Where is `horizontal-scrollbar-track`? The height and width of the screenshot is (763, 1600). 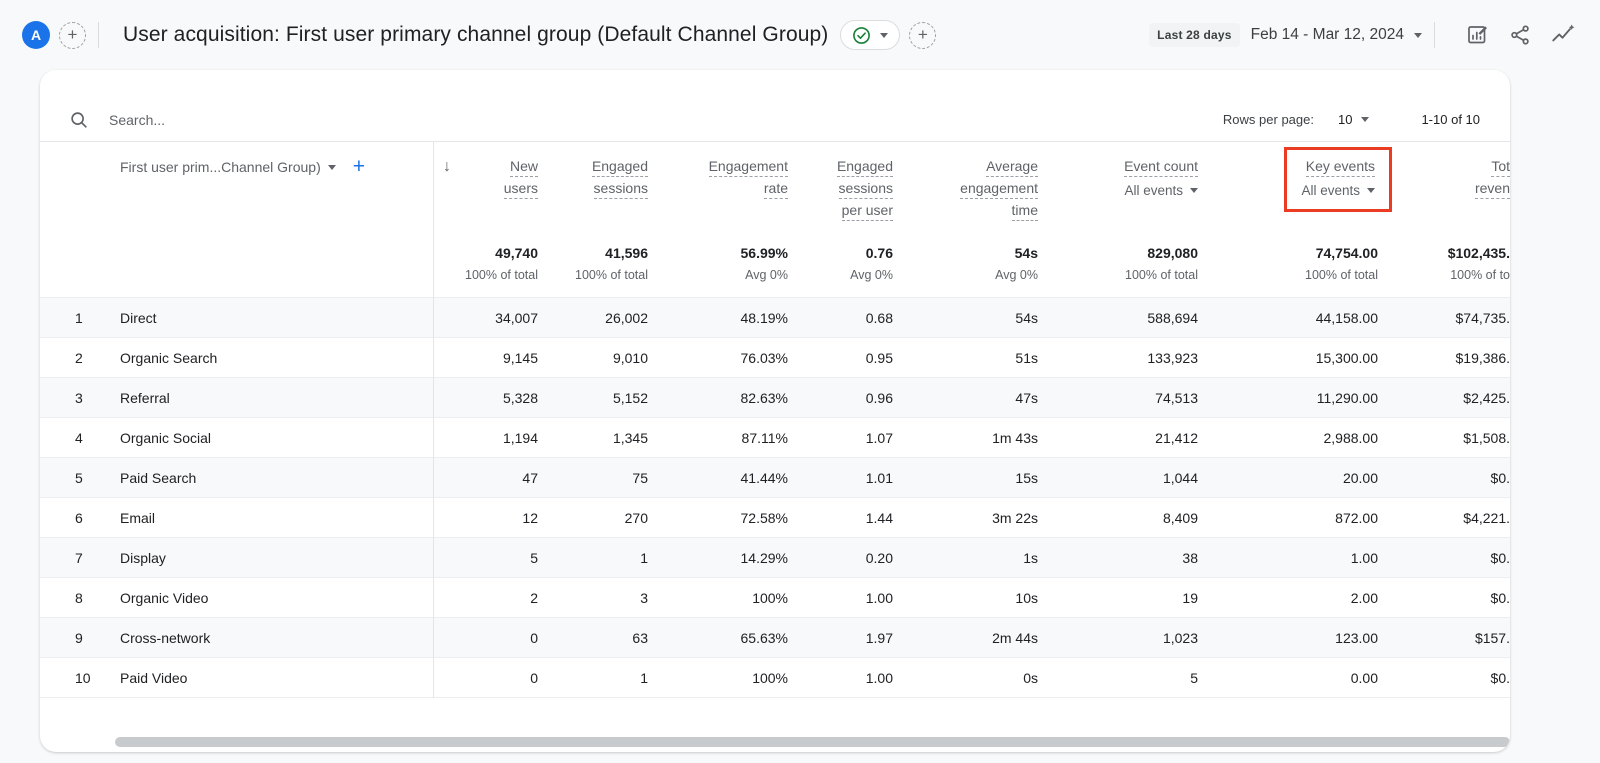 horizontal-scrollbar-track is located at coordinates (775, 742).